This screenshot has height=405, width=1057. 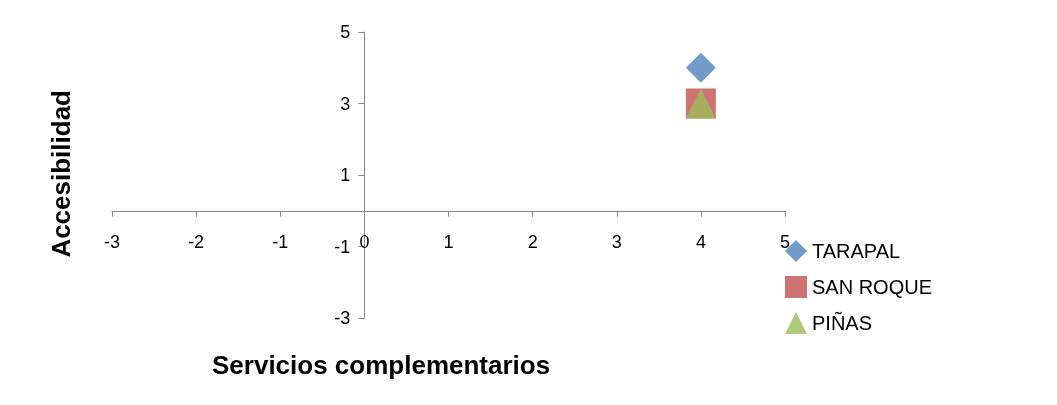 What do you see at coordinates (856, 251) in the screenshot?
I see `legend-label: TARAPAL` at bounding box center [856, 251].